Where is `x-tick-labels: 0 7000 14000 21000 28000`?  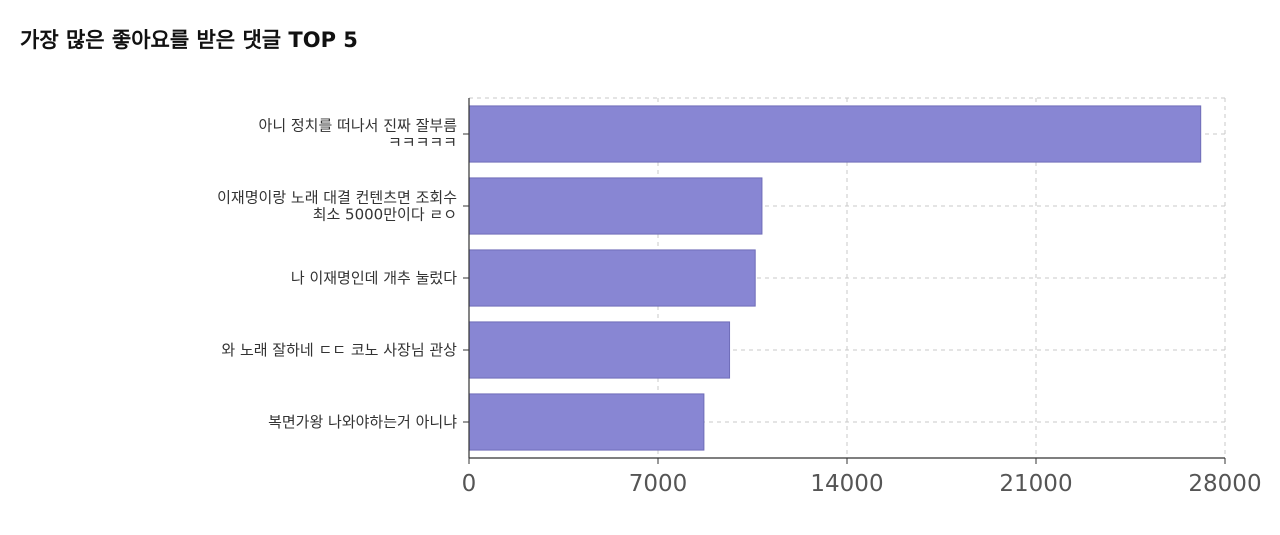
x-tick-labels: 0 7000 14000 21000 28000 is located at coordinates (862, 484).